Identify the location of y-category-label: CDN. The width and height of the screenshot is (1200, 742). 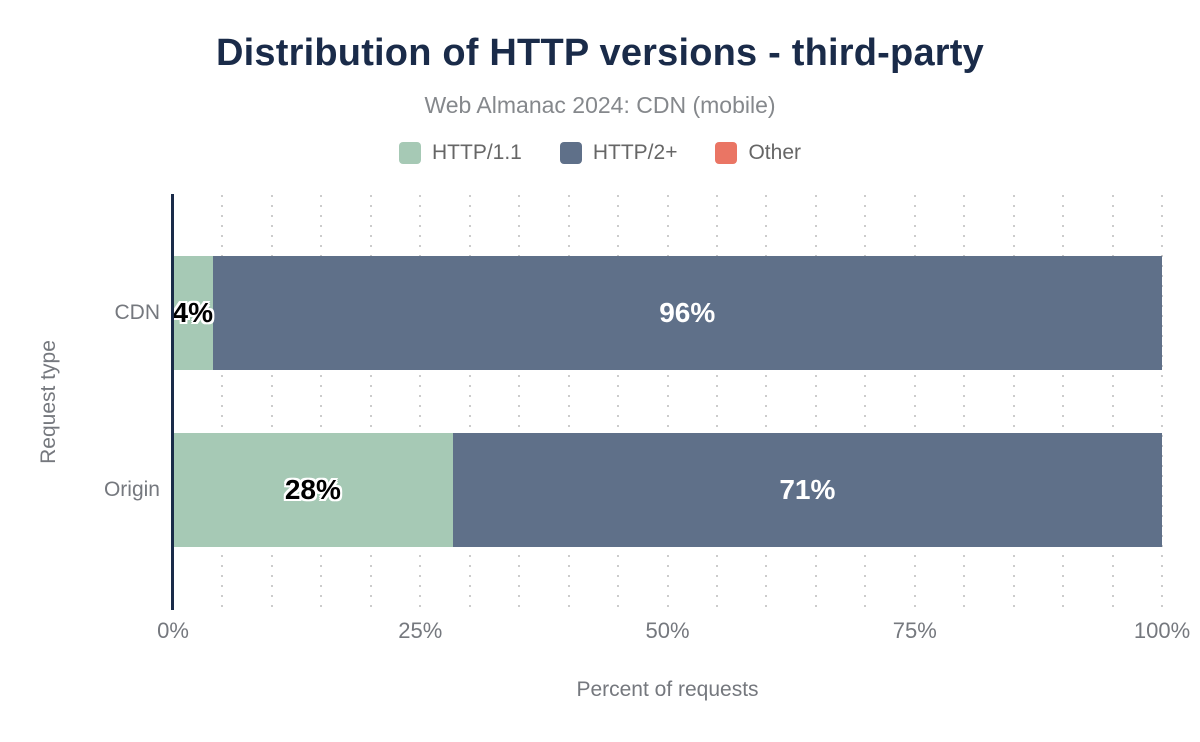
(137, 312).